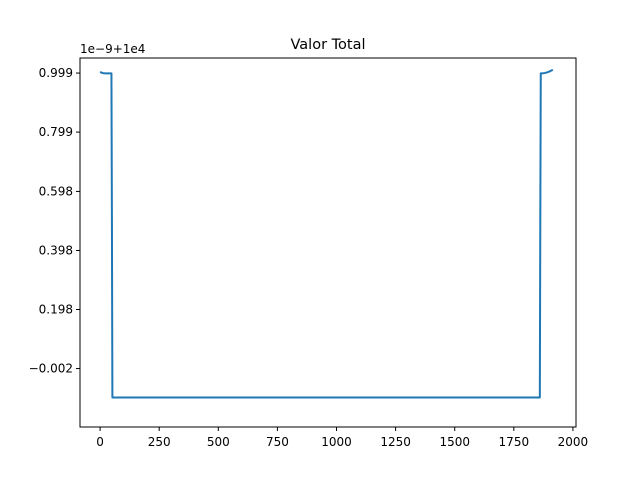  I want to click on y-tick-label: 0.198, so click(56, 310).